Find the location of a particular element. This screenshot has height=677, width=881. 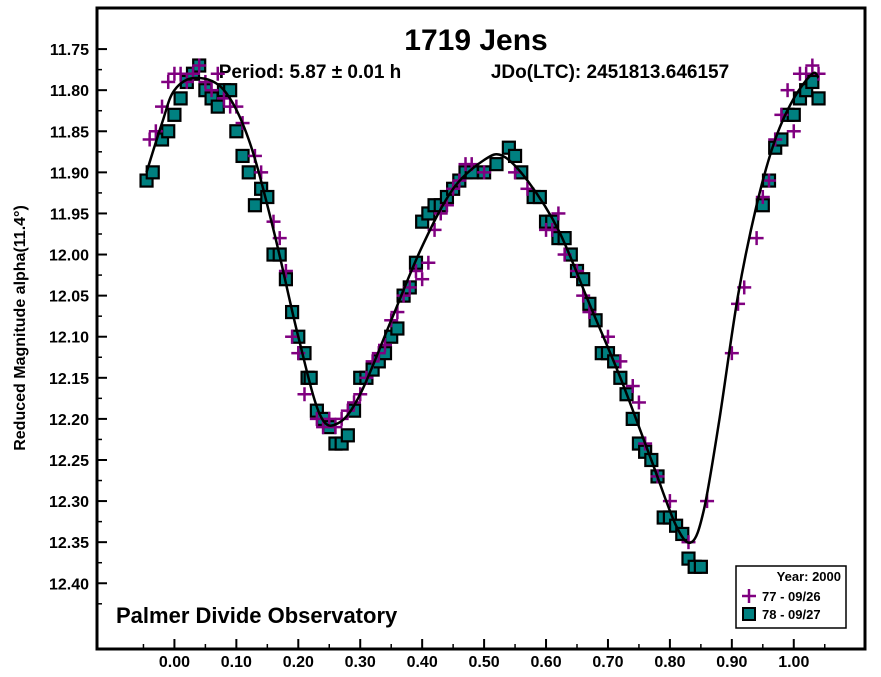

y-tick-label: 12.25 is located at coordinates (69, 461).